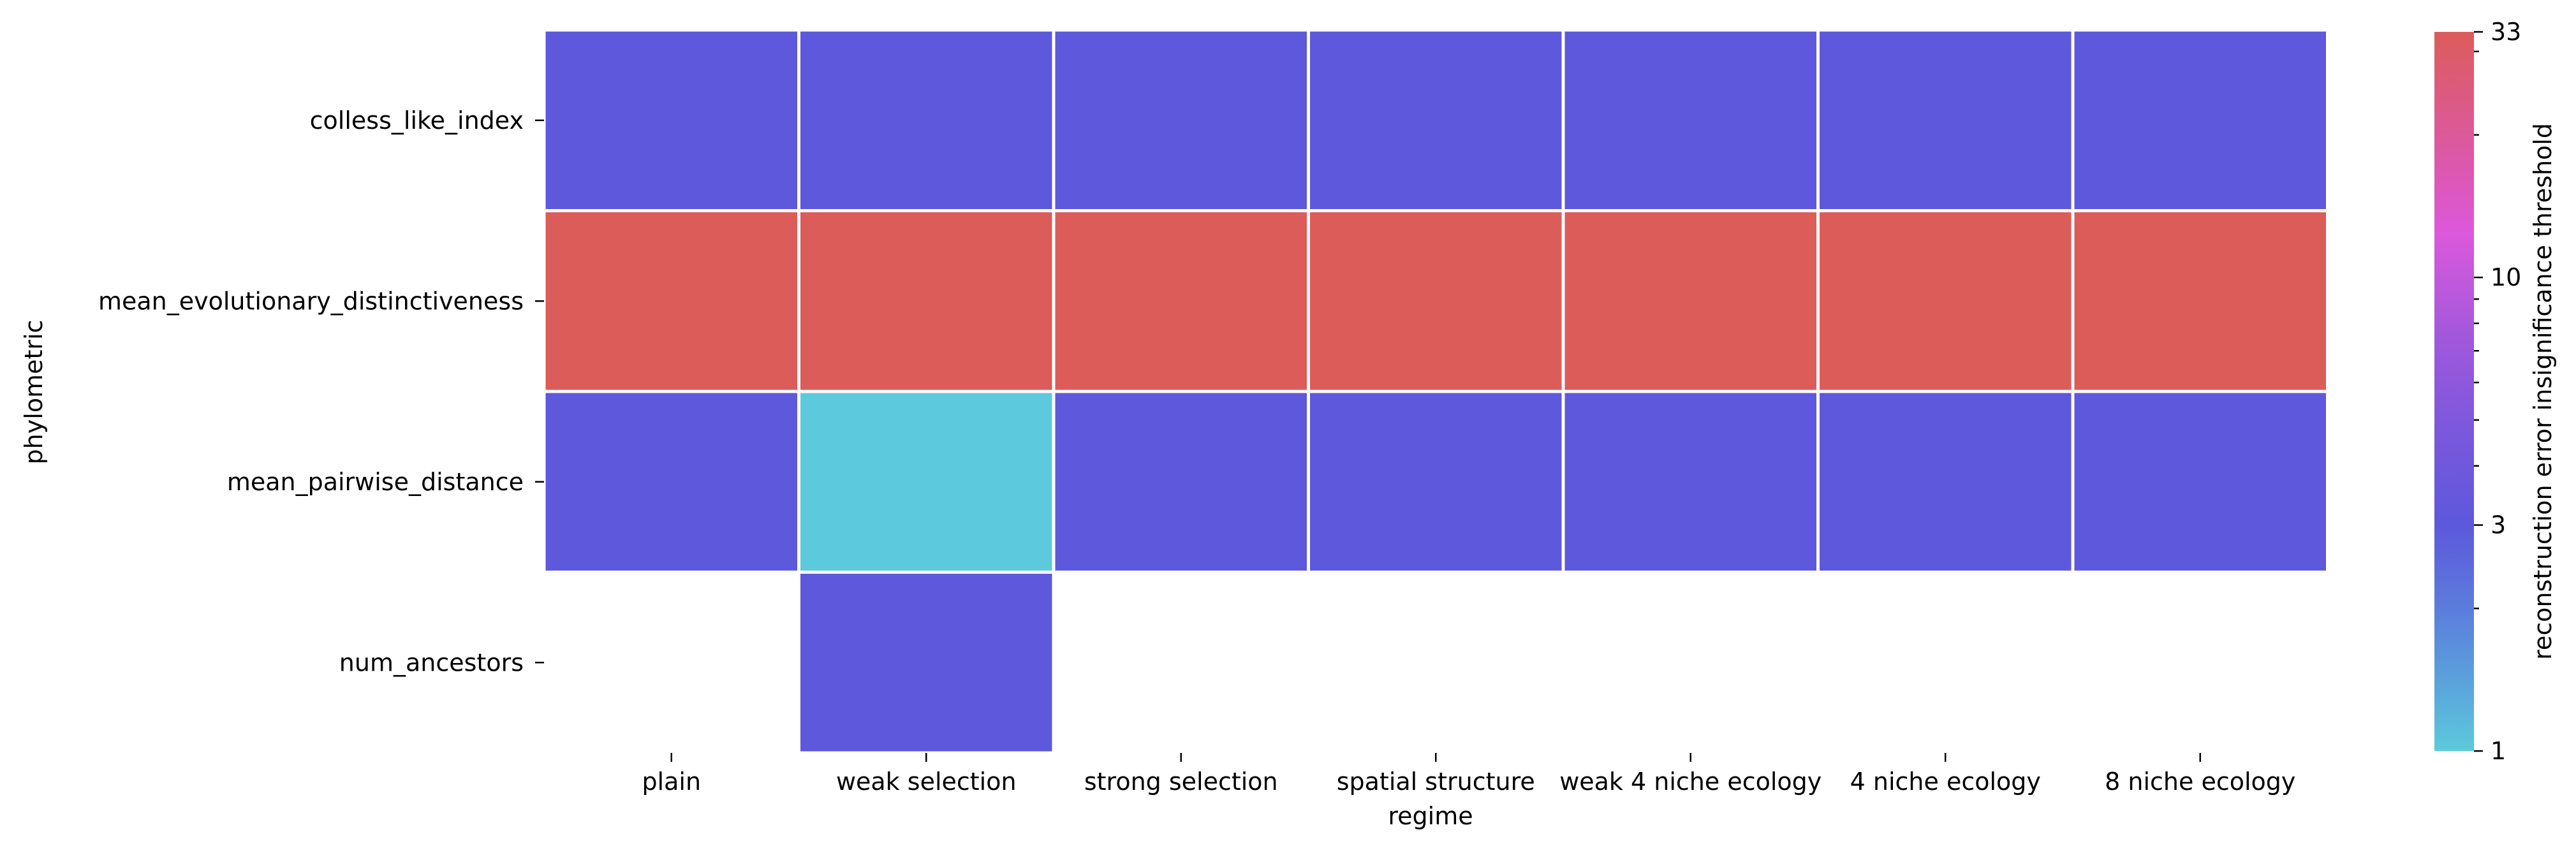  I want to click on colorbar-tick-label: 3, so click(2498, 525).